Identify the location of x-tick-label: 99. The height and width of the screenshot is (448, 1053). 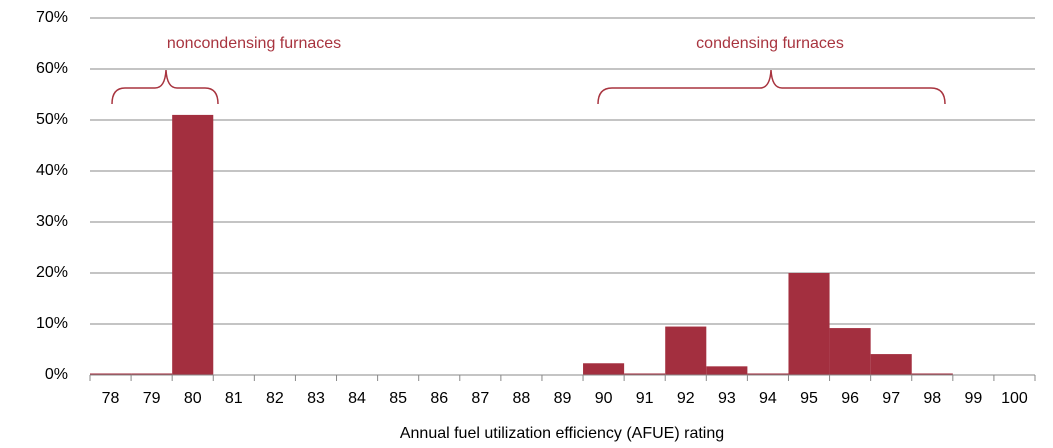
(973, 398).